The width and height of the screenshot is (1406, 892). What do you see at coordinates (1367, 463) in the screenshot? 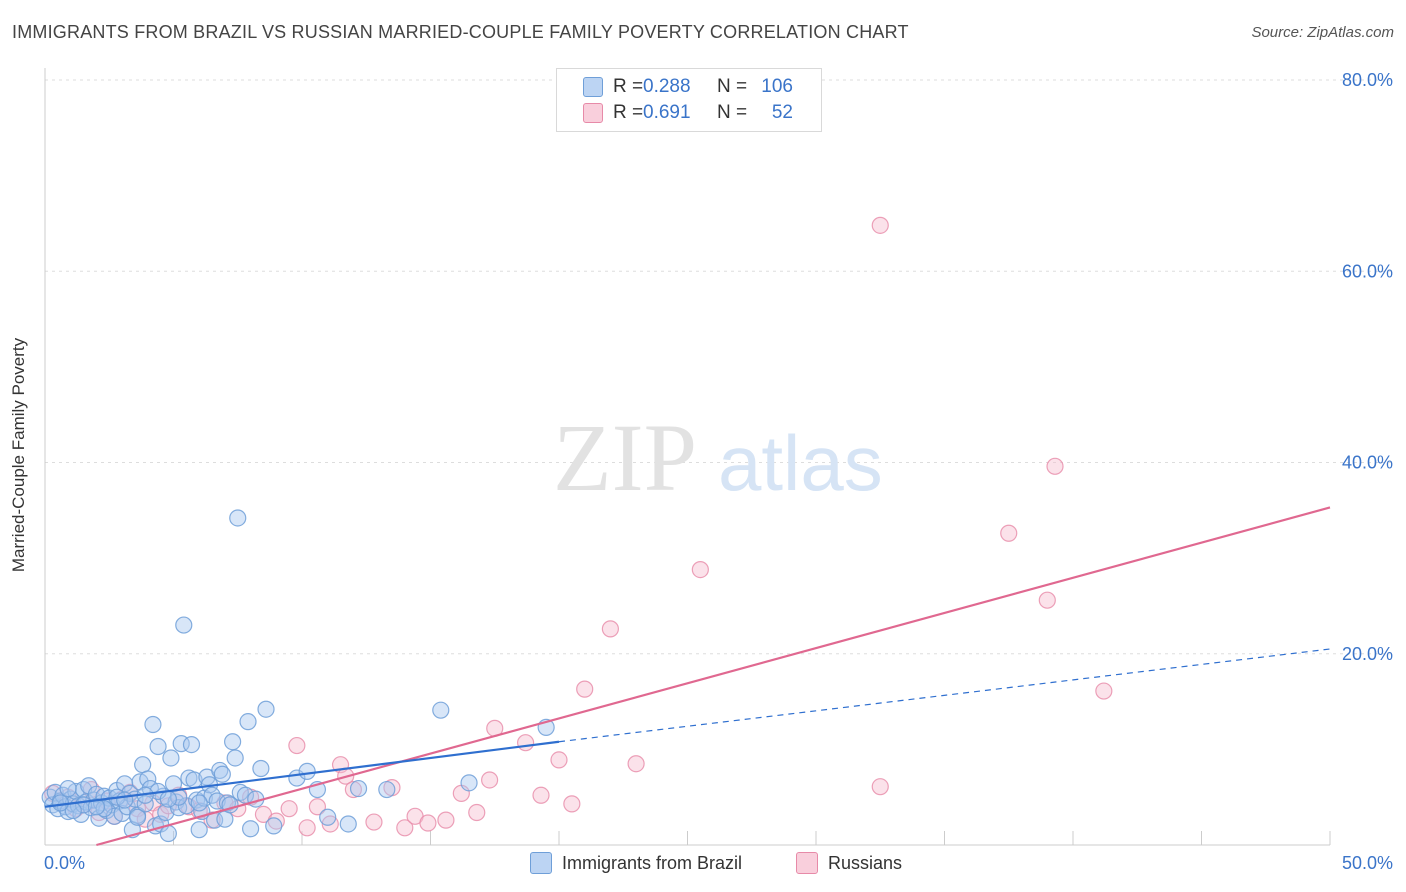
I see `y-tick-label: 40.0%` at bounding box center [1367, 463].